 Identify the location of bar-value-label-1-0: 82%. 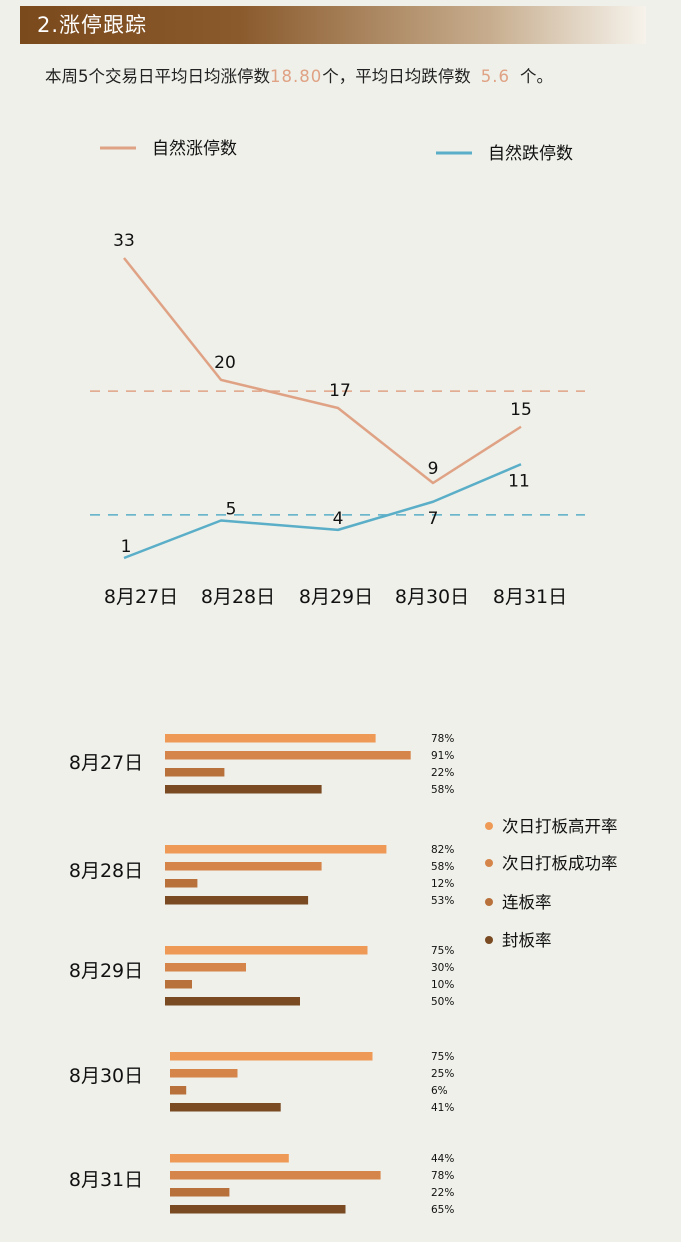
(442, 850).